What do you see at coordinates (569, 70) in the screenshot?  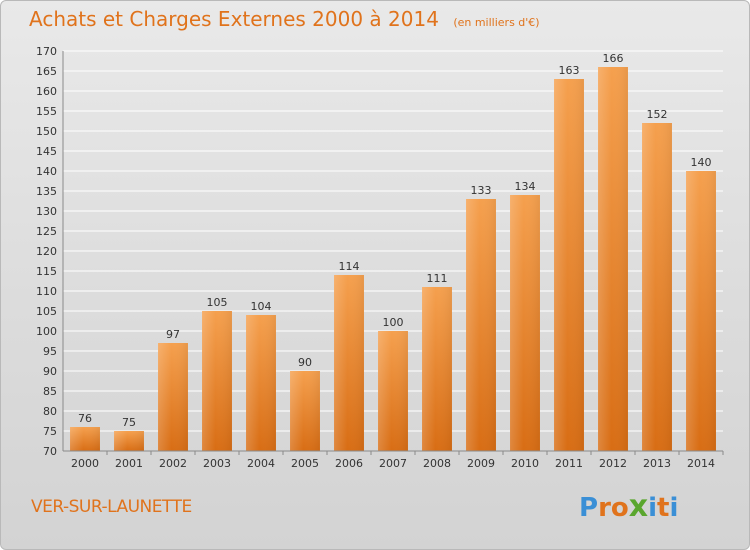 I see `data-label: 163` at bounding box center [569, 70].